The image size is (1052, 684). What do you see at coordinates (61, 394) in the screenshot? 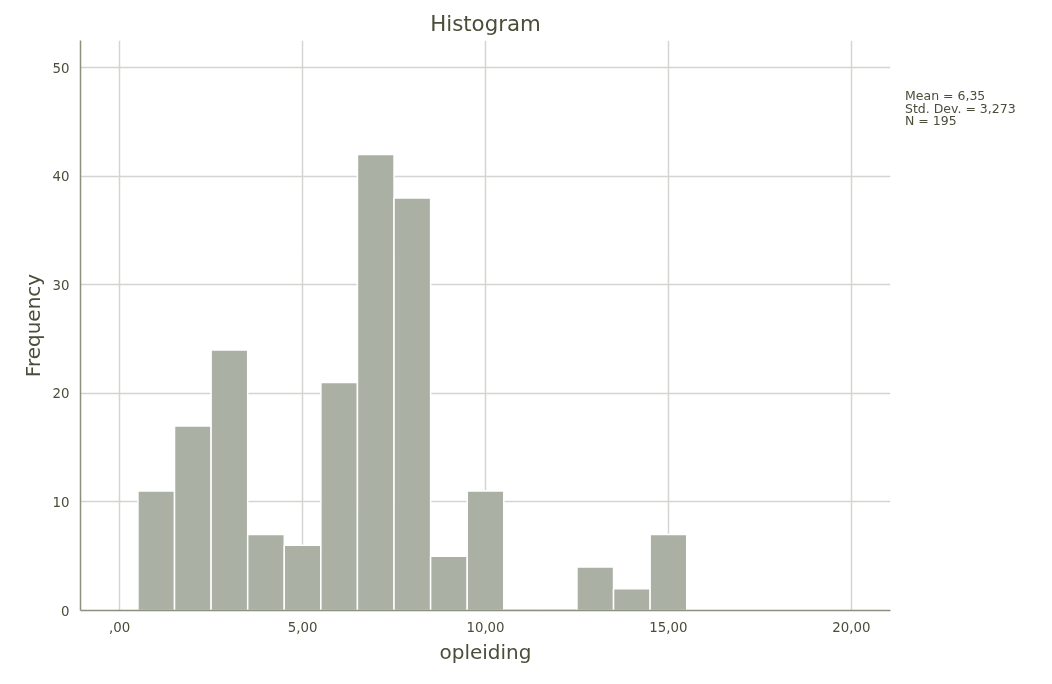
I see `y-tick-label: 20` at bounding box center [61, 394].